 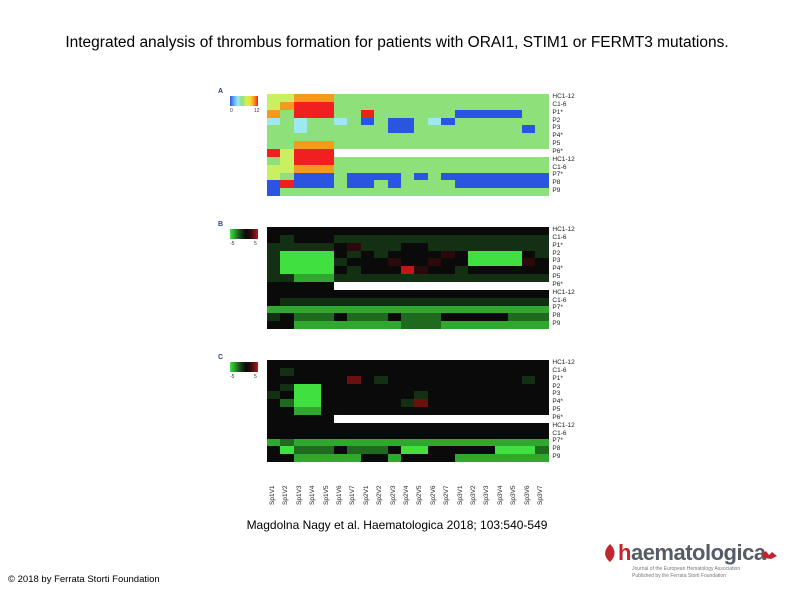 What do you see at coordinates (255, 377) in the screenshot?
I see `panel-c-scale-max: 5` at bounding box center [255, 377].